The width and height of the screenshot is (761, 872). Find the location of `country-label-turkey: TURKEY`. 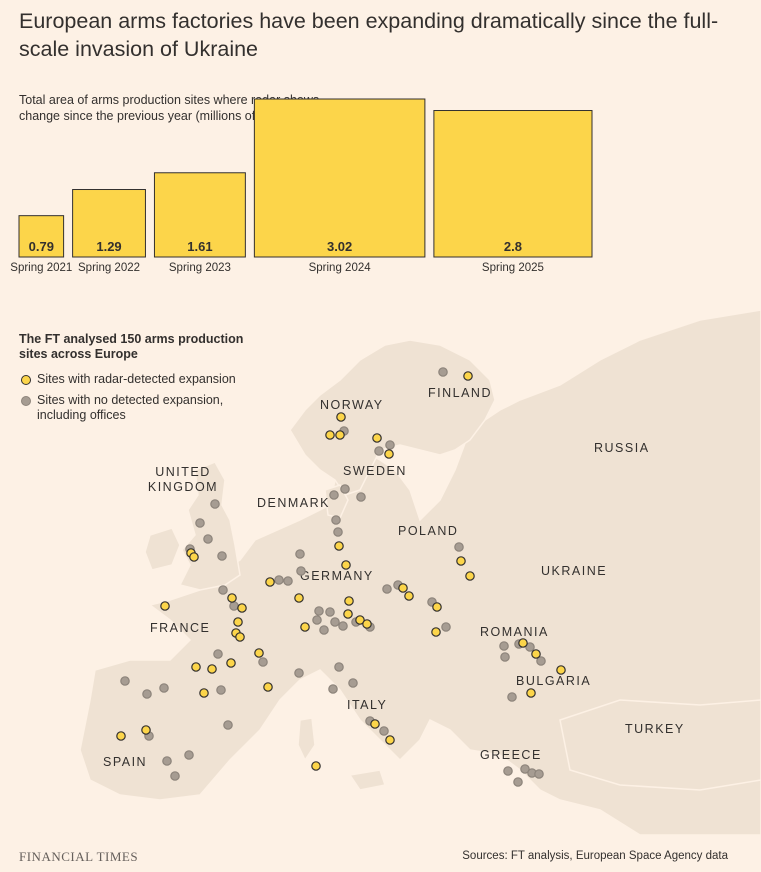

country-label-turkey: TURKEY is located at coordinates (655, 729).